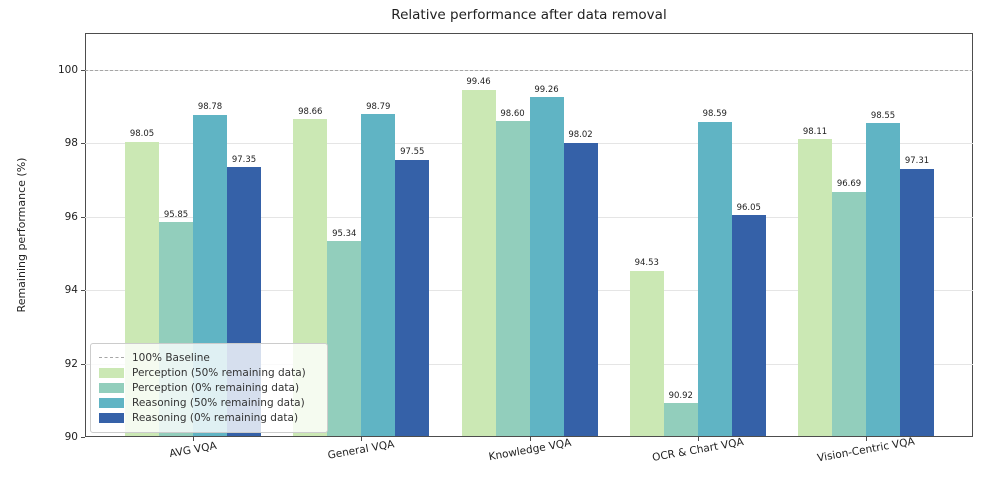 This screenshot has height=480, width=986. What do you see at coordinates (210, 107) in the screenshot?
I see `bar-value-label: 98.78` at bounding box center [210, 107].